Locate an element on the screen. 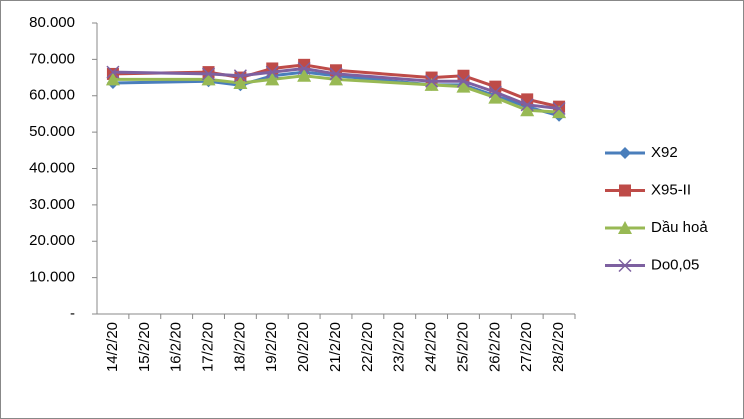  y-tick-label: 80.000 is located at coordinates (52, 22).